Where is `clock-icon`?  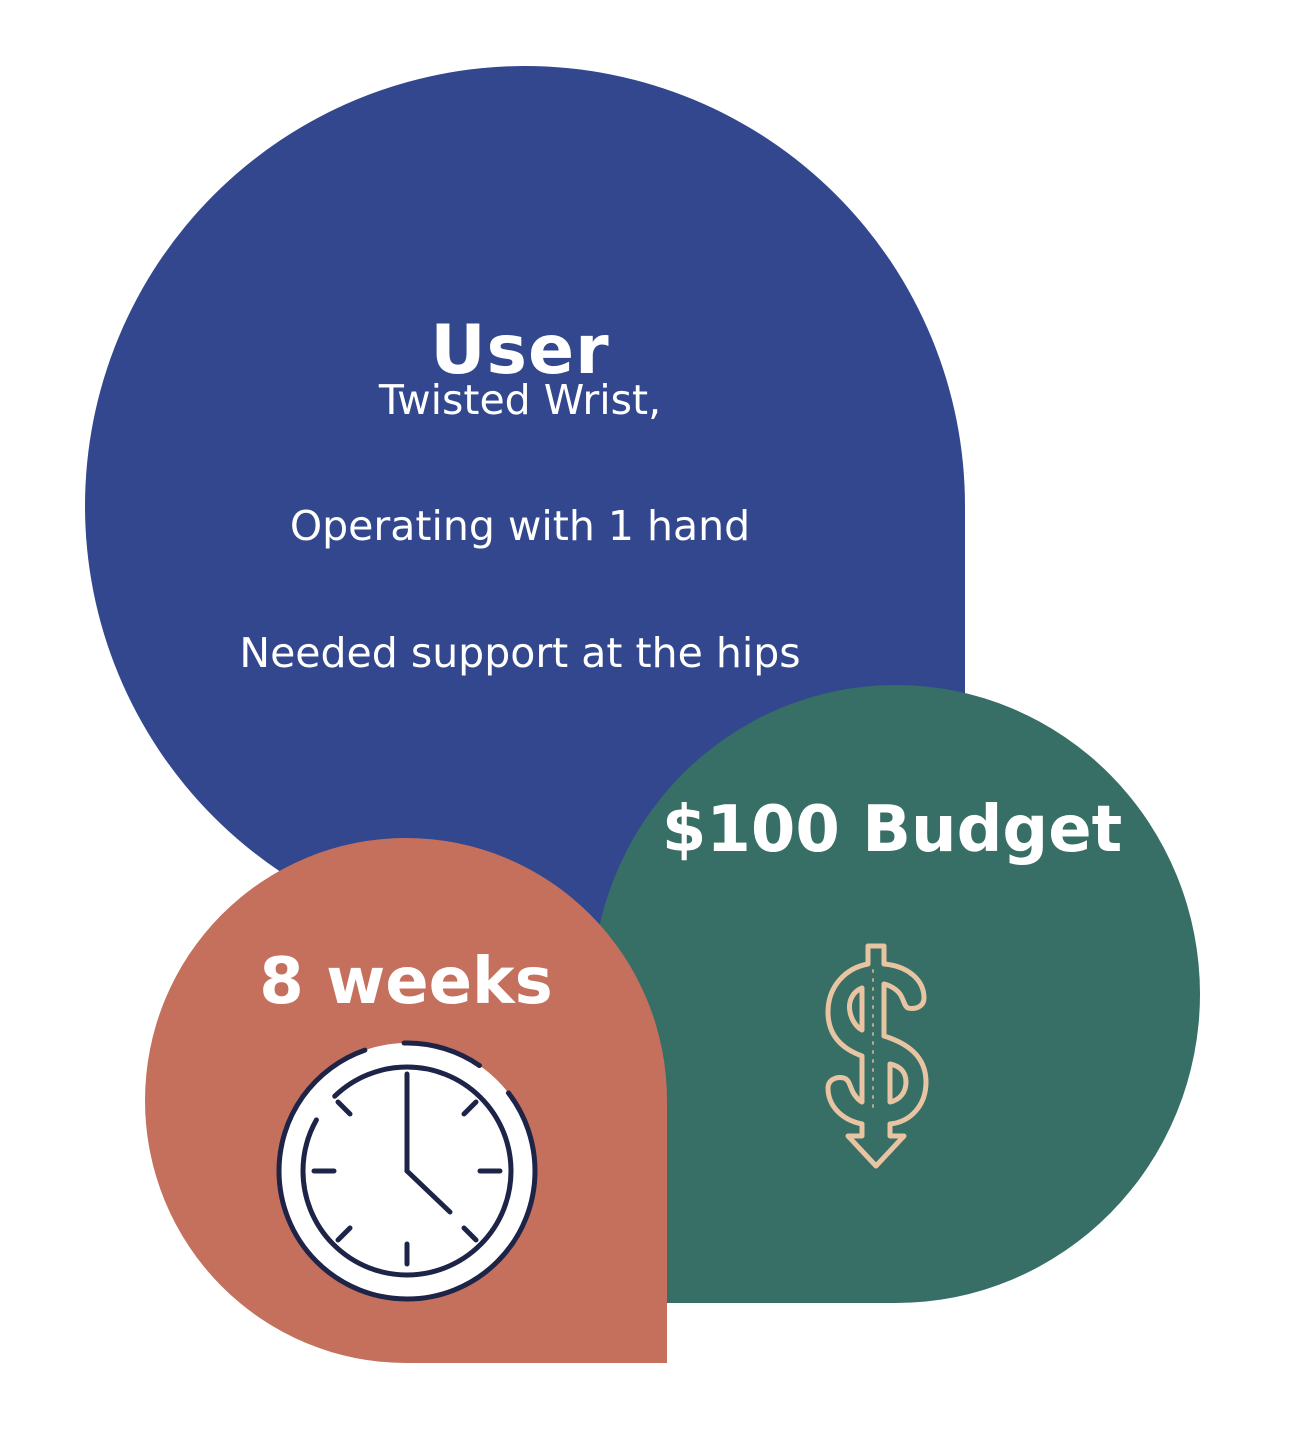
clock-icon is located at coordinates (407, 1171).